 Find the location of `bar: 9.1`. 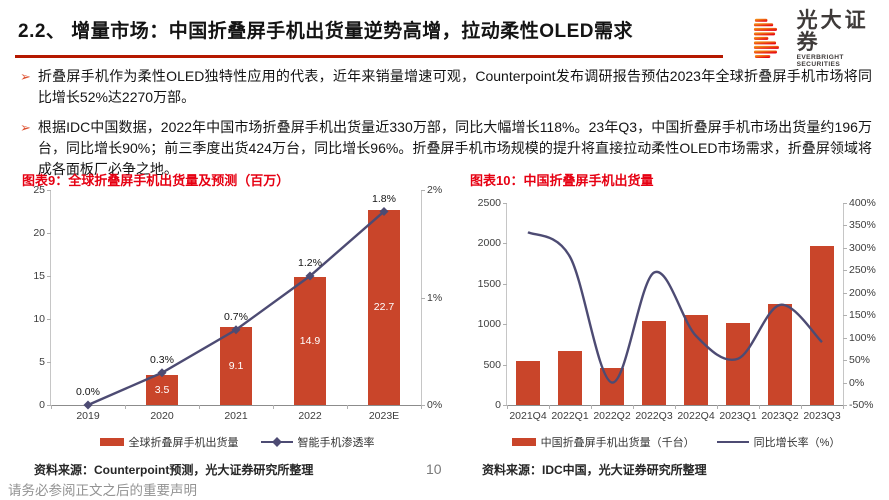

bar: 9.1 is located at coordinates (236, 365).